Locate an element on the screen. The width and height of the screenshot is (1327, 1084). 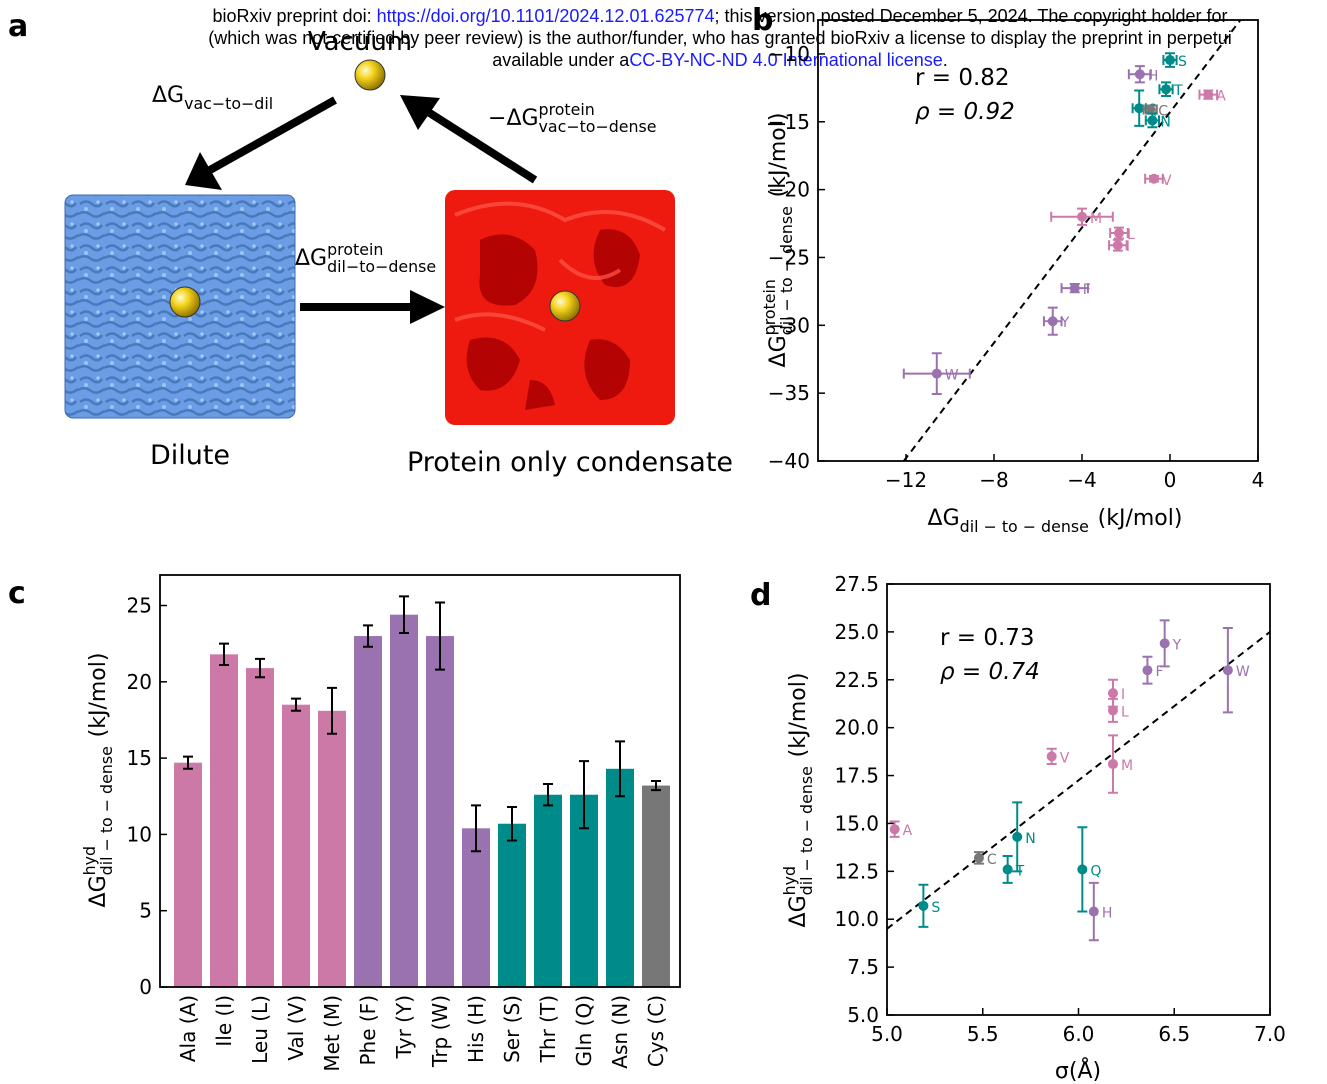
ion-dilute is located at coordinates (185, 302).